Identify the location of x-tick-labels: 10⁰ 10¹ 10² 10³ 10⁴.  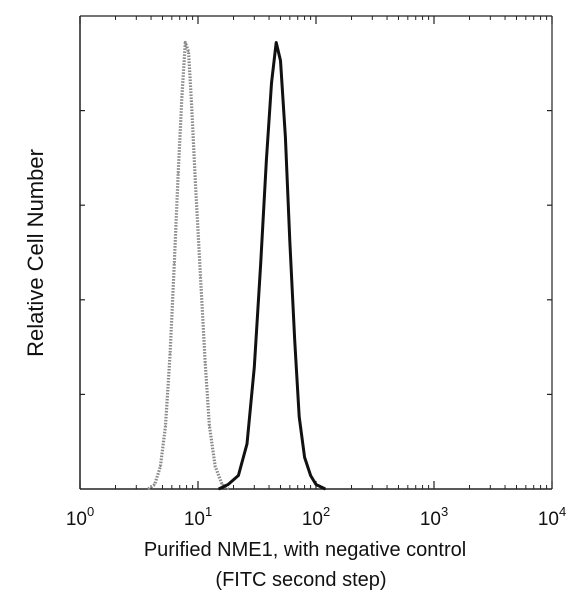
(316, 517).